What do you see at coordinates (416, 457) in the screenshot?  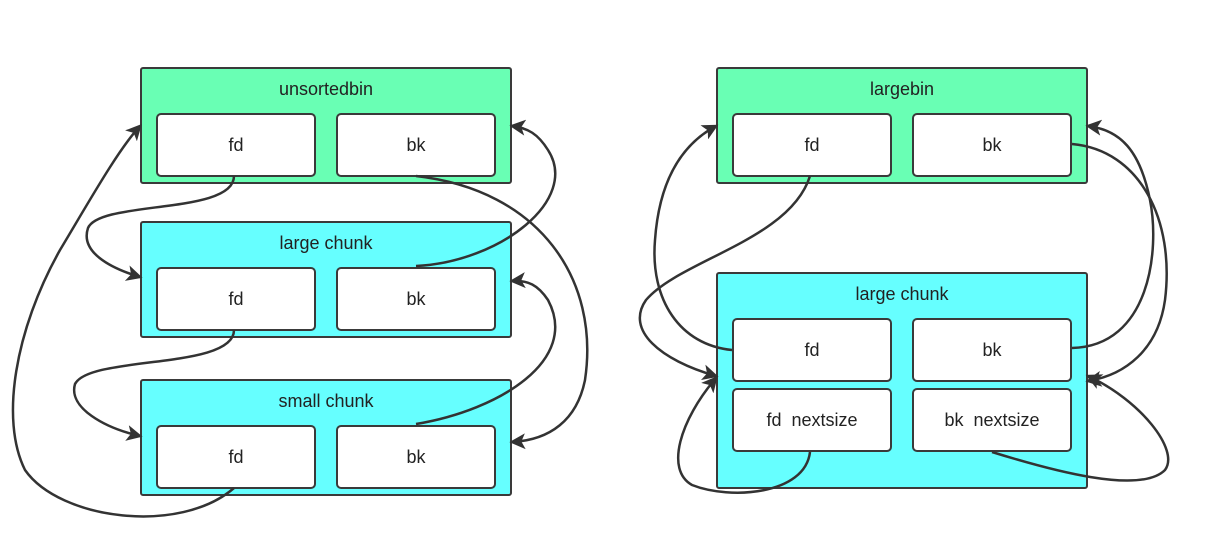 I see `small-chunk-bk-cell: bk` at bounding box center [416, 457].